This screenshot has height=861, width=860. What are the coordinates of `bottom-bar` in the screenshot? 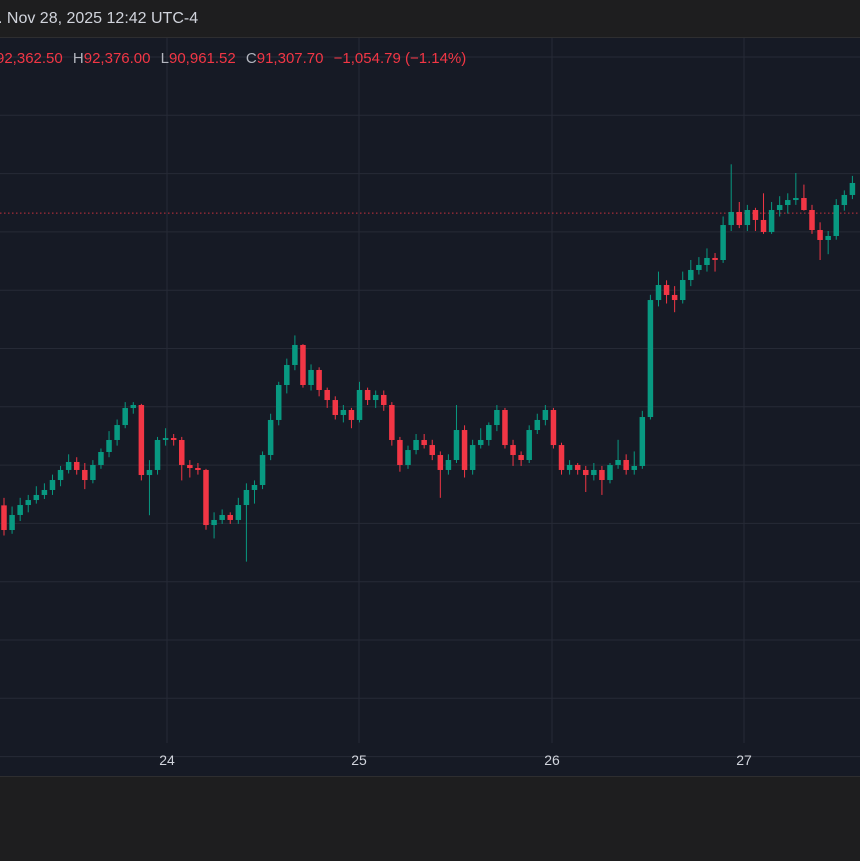 It's located at (430, 818).